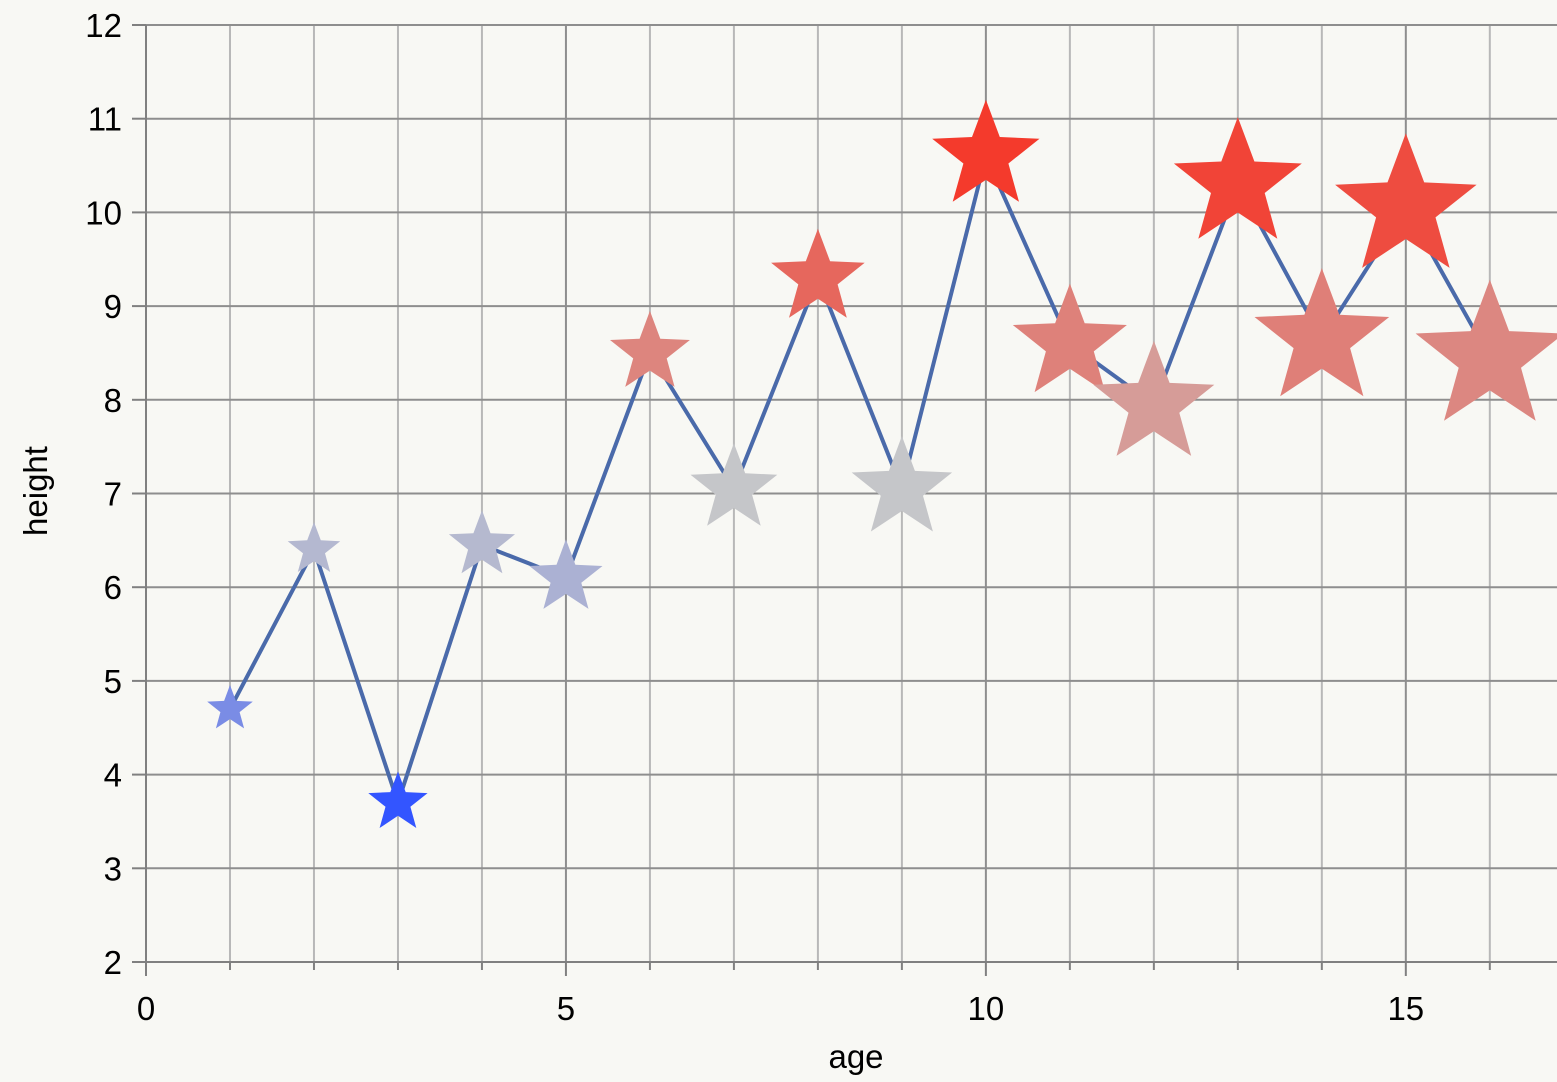  What do you see at coordinates (566, 1008) in the screenshot?
I see `x-tick-label: 5` at bounding box center [566, 1008].